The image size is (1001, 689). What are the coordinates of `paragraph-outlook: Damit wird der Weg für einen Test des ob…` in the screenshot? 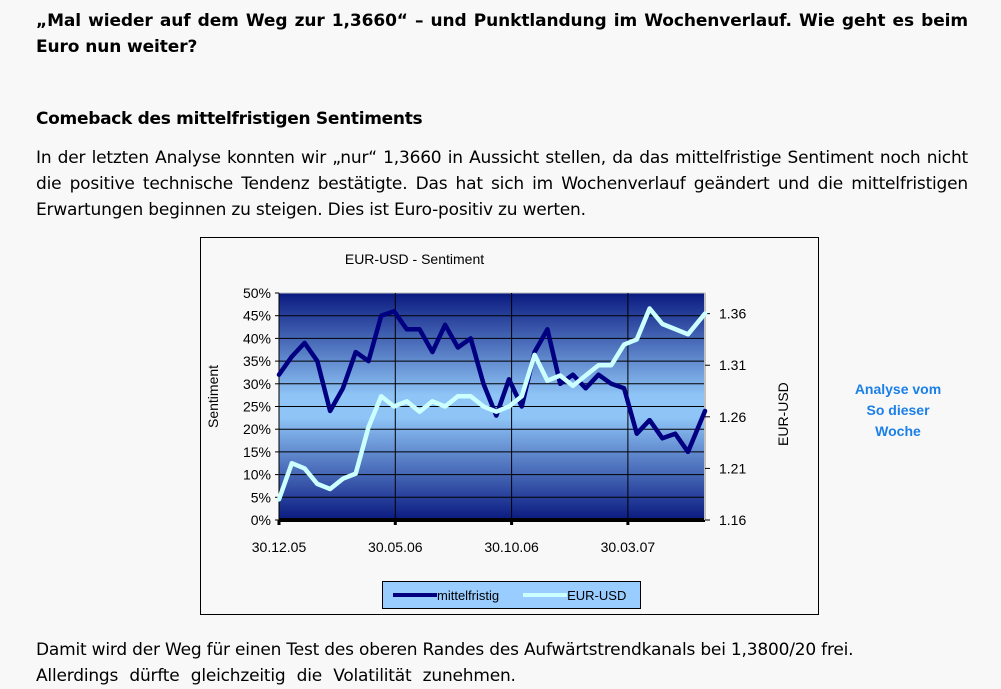 It's located at (502, 663).